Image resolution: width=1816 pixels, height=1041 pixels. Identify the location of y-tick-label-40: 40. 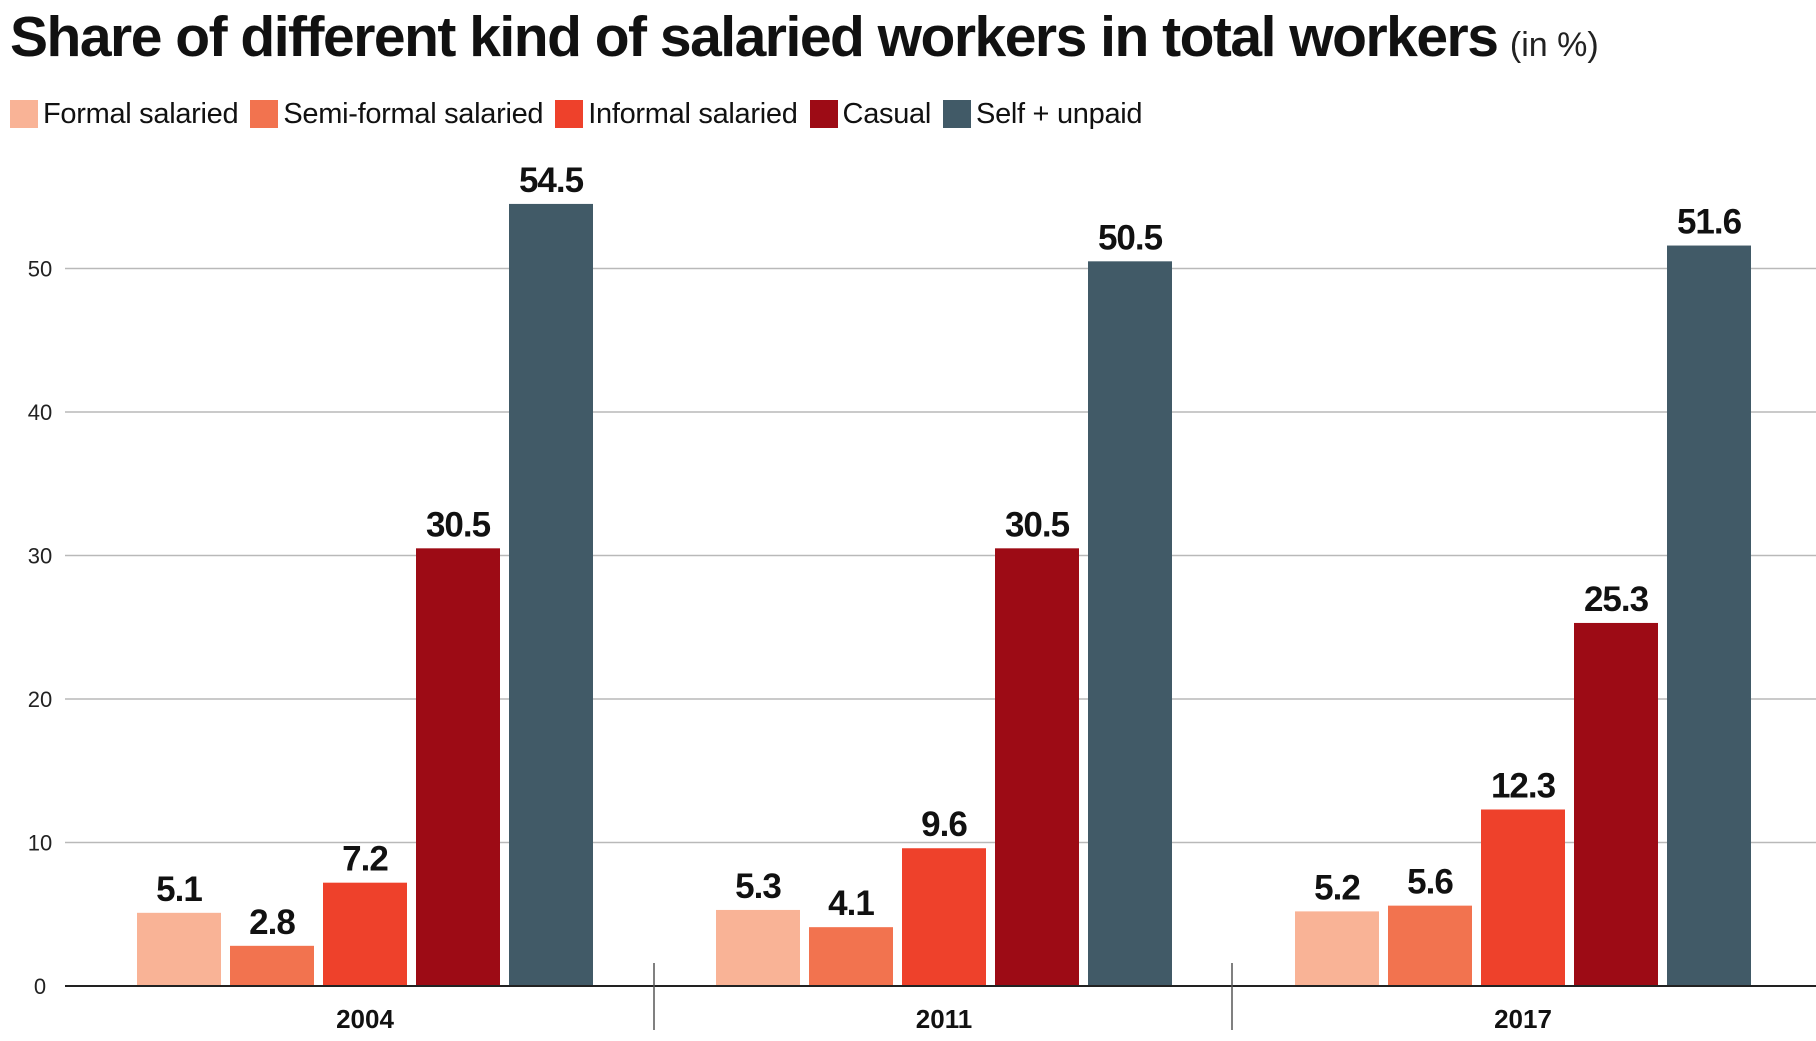
(40, 412).